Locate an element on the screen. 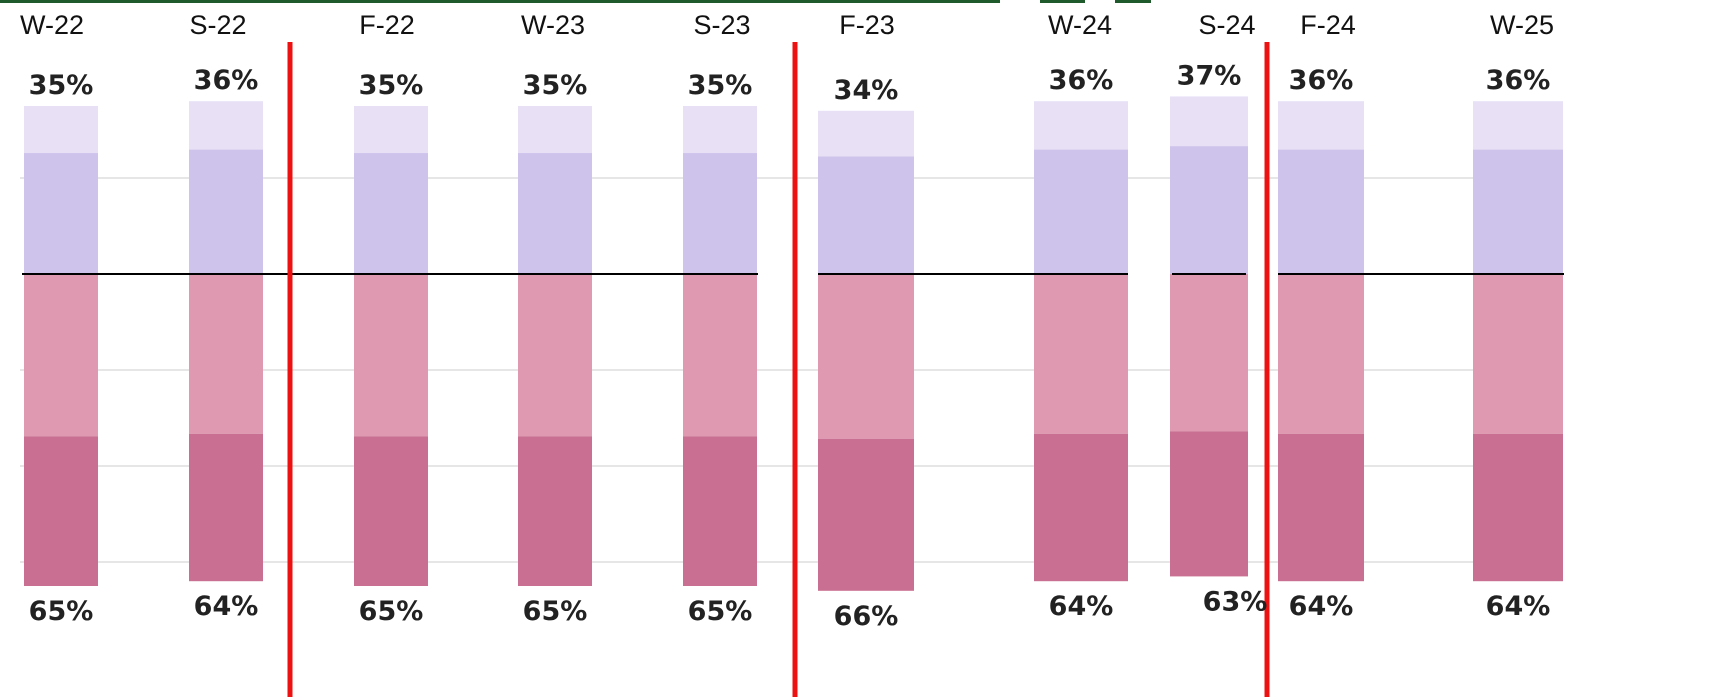 The image size is (1720, 697). category-label: S-22 is located at coordinates (217, 25).